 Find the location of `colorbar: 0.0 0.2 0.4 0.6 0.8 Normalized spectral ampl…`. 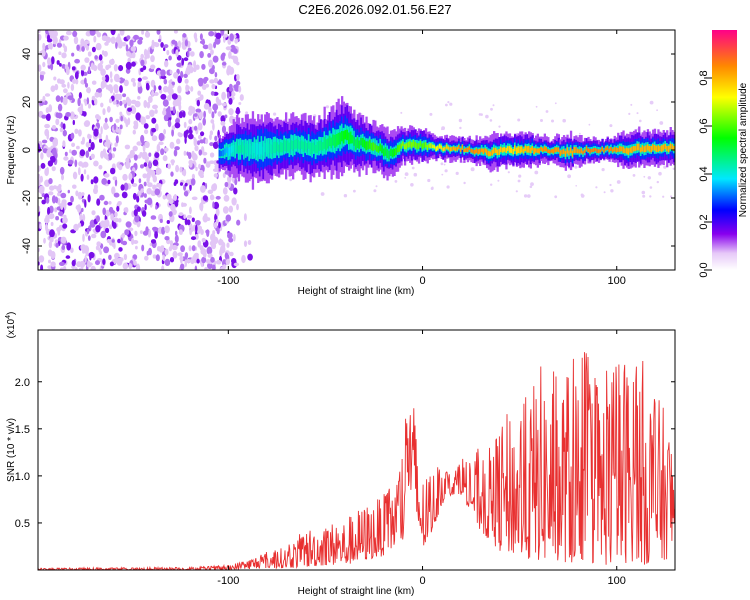

colorbar: 0.0 0.2 0.4 0.6 0.8 Normalized spectral ampl… is located at coordinates (723, 154).